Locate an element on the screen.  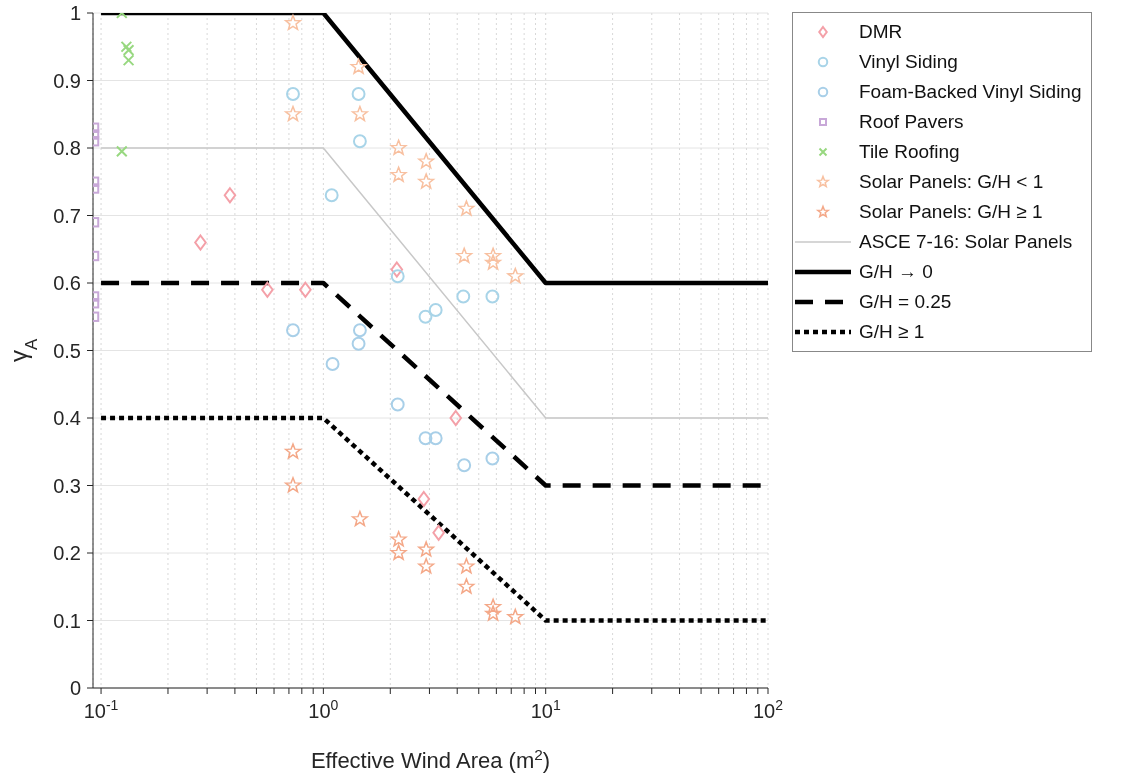
legend-label: DMR is located at coordinates (881, 32).